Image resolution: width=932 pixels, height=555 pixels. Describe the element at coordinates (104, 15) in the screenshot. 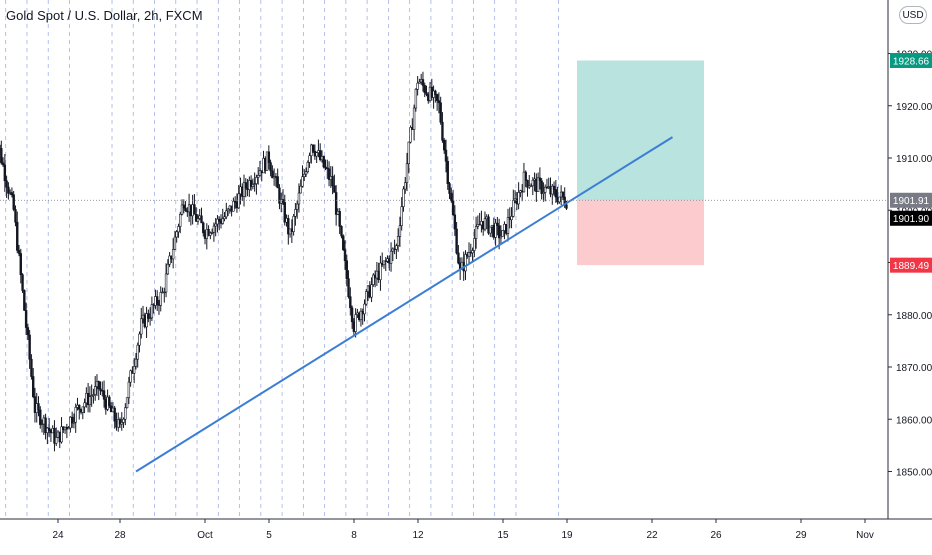

I see `chart-title: Gold Spot / U.S. Dollar, 2h, FXCM` at that location.